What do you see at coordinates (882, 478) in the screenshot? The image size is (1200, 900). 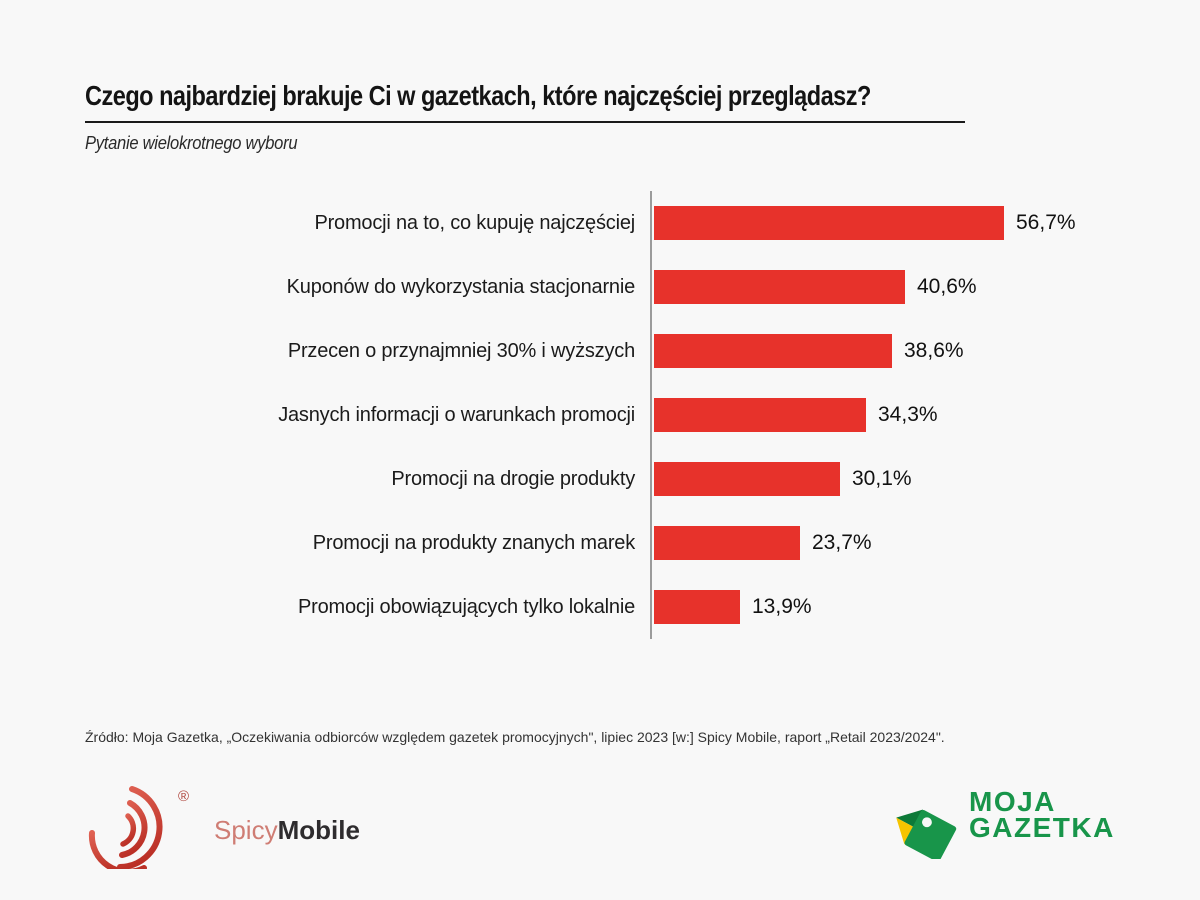 I see `value-label: 30,1%` at bounding box center [882, 478].